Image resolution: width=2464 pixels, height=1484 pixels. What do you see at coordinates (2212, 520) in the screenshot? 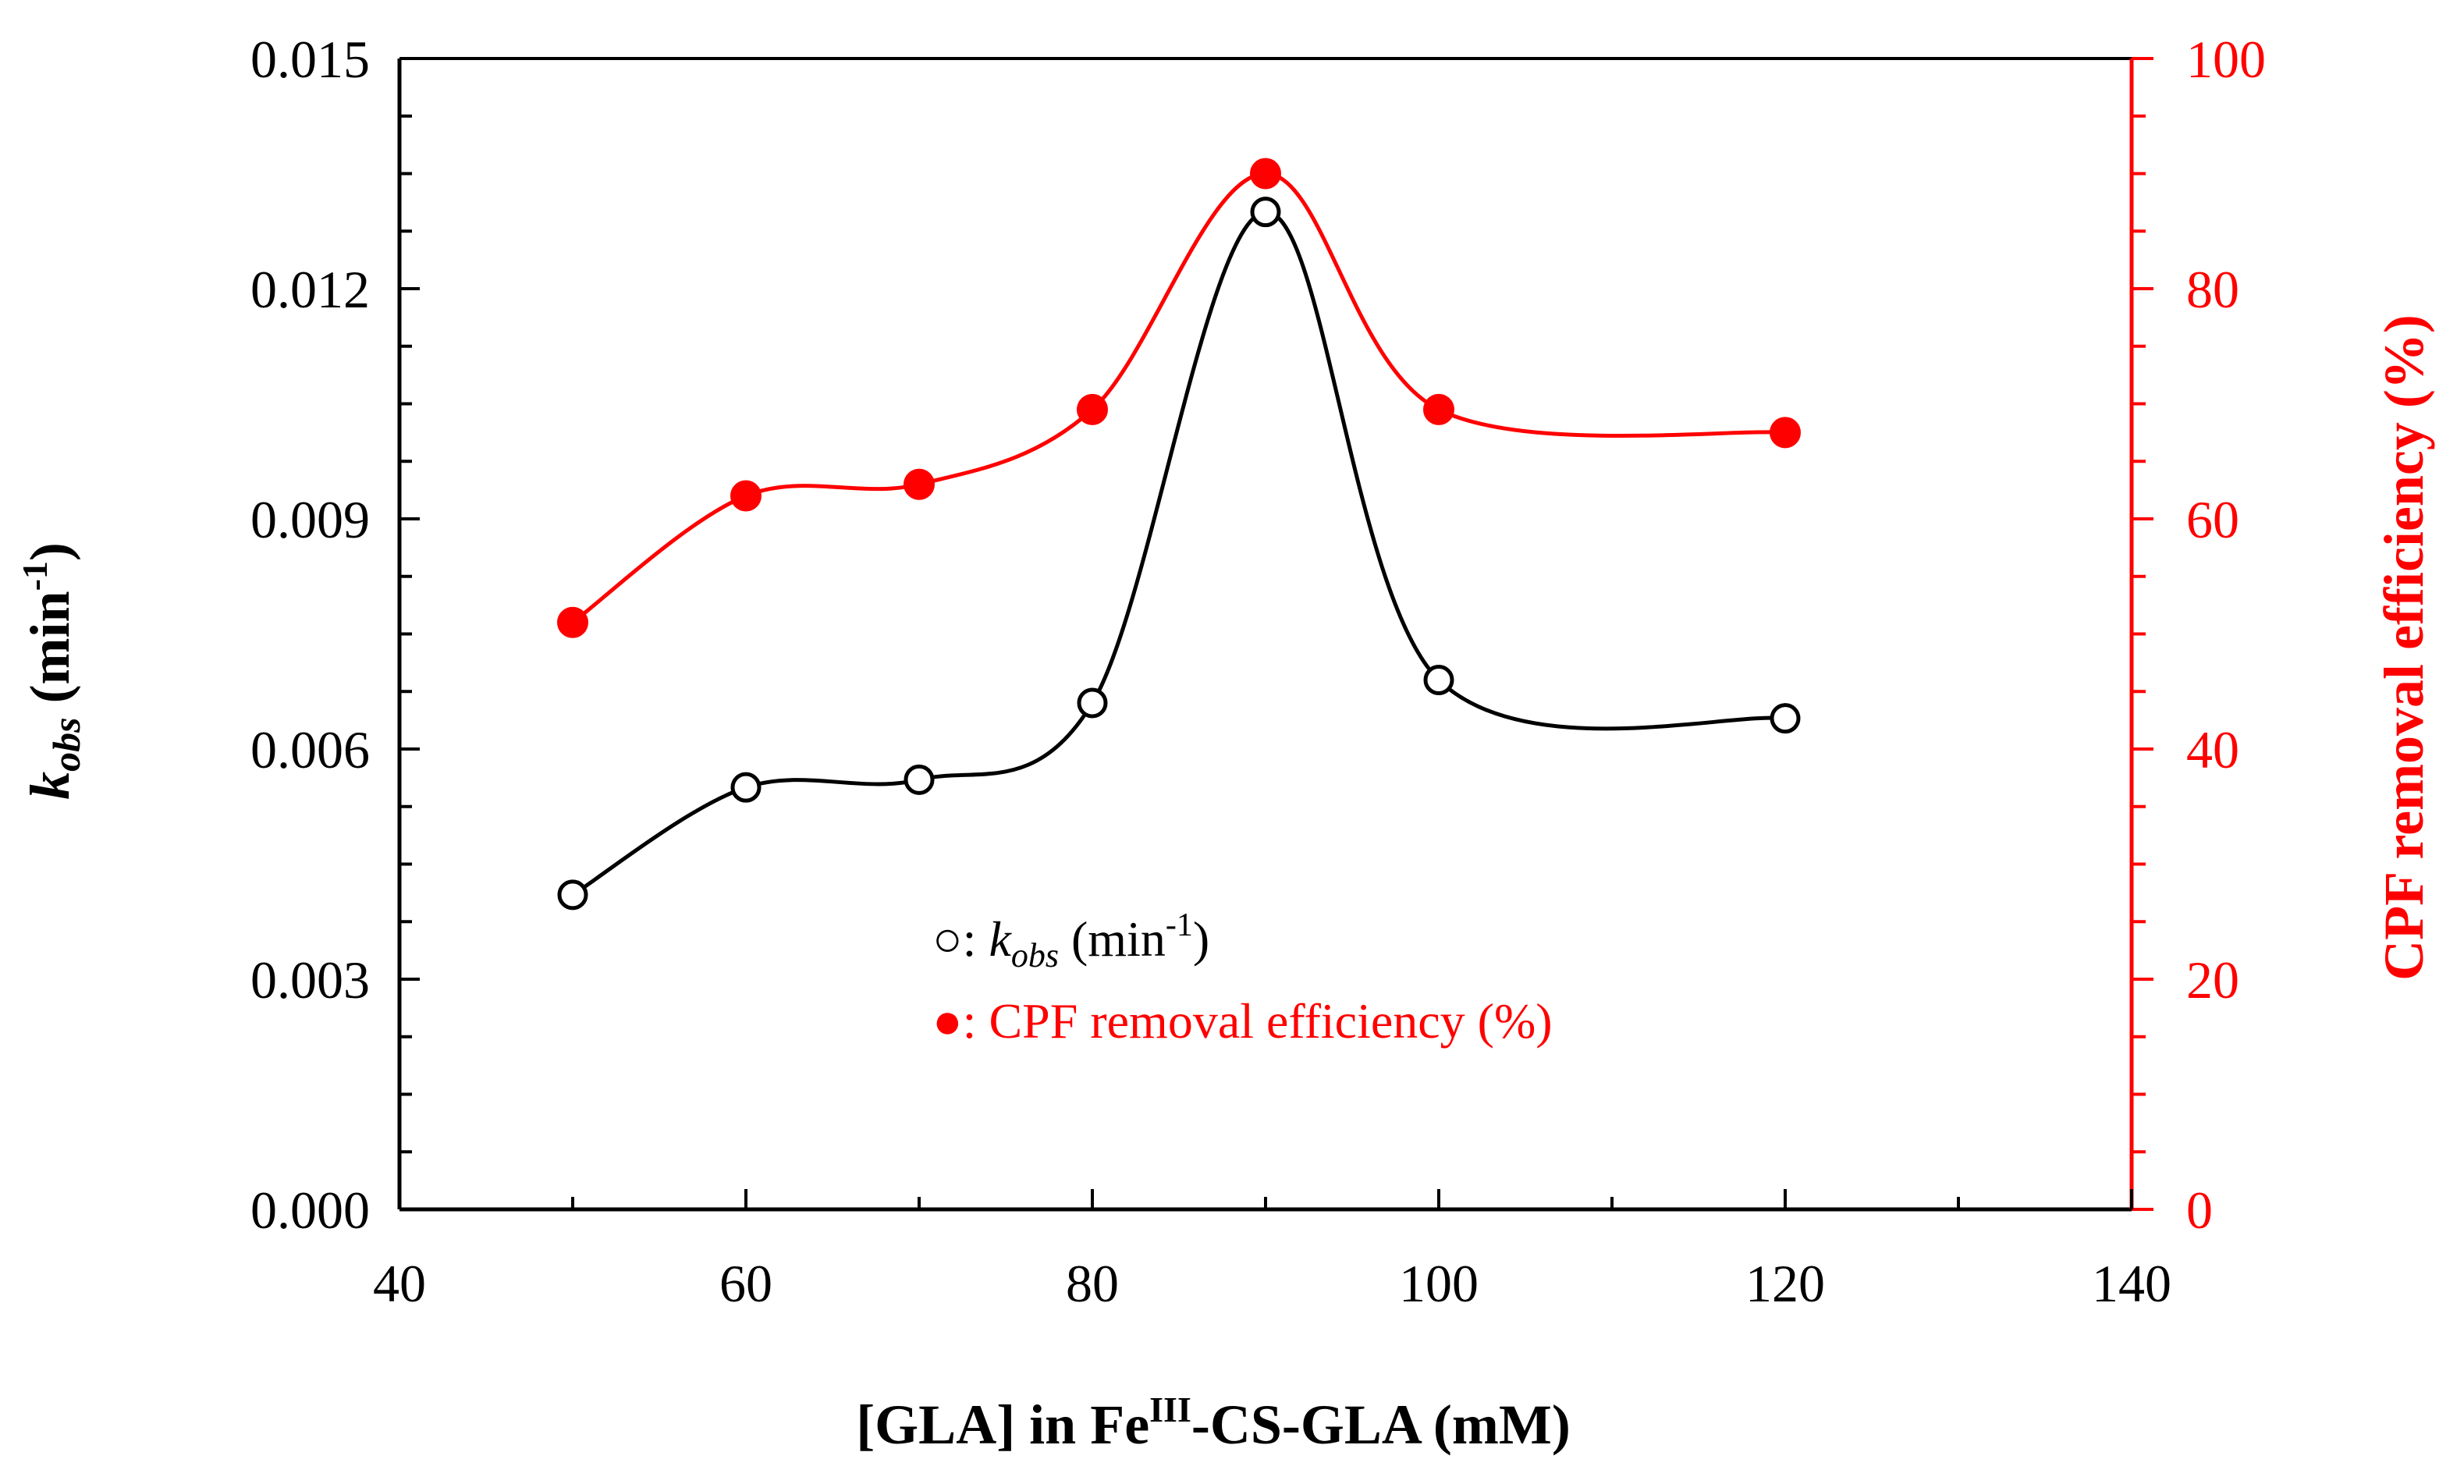
I see `y-right-tick-label: 60` at bounding box center [2212, 520].